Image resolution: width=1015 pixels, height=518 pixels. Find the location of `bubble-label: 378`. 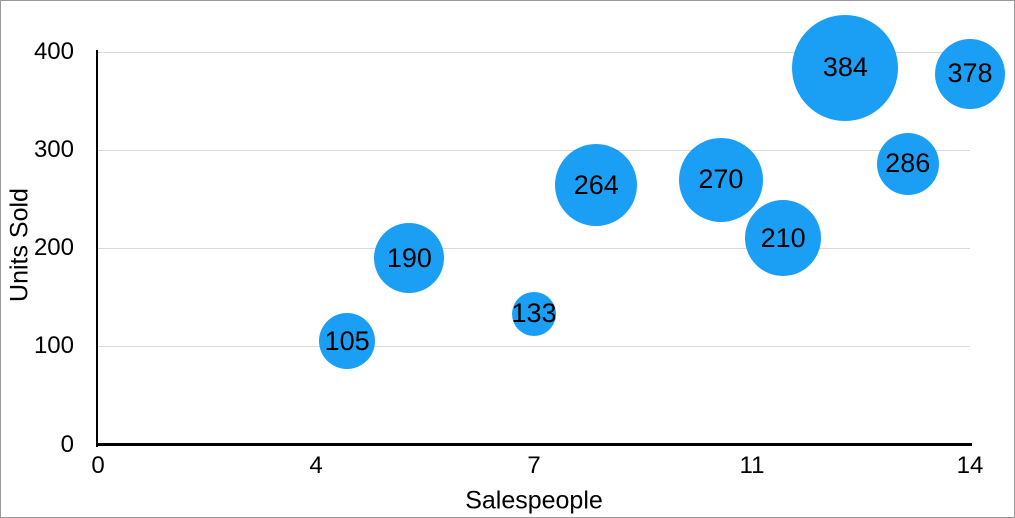

bubble-label: 378 is located at coordinates (970, 73).